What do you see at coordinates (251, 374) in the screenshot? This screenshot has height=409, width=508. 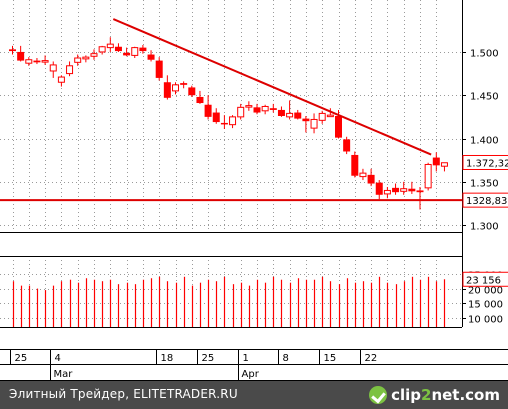 I see `month-label: Apr` at bounding box center [251, 374].